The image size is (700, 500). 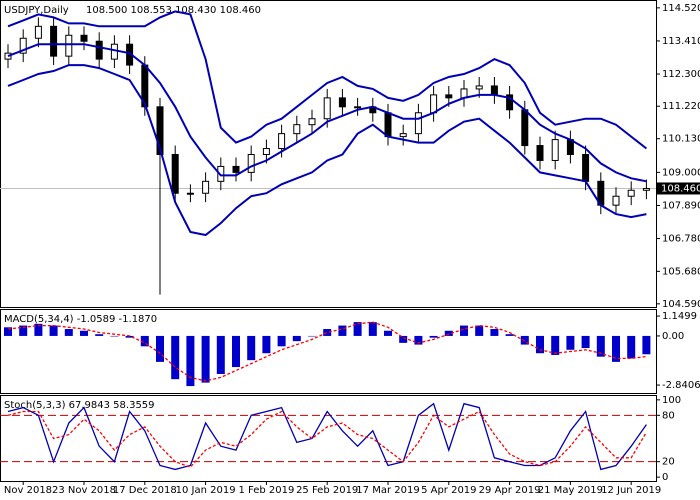 What do you see at coordinates (510, 490) in the screenshot?
I see `x-tick-label: 29 Apr 2019` at bounding box center [510, 490].